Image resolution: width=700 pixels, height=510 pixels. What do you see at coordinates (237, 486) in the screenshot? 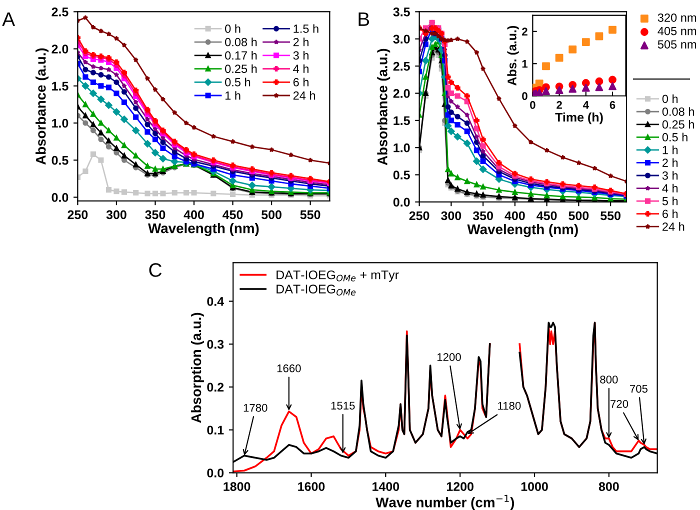
I see `x-tick-label: 1800` at bounding box center [237, 486].